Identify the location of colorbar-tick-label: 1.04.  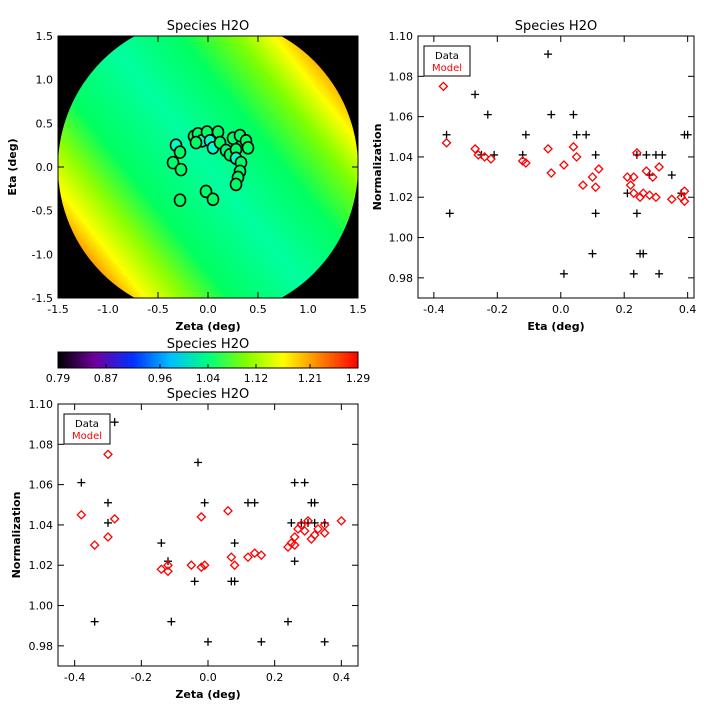
(208, 378).